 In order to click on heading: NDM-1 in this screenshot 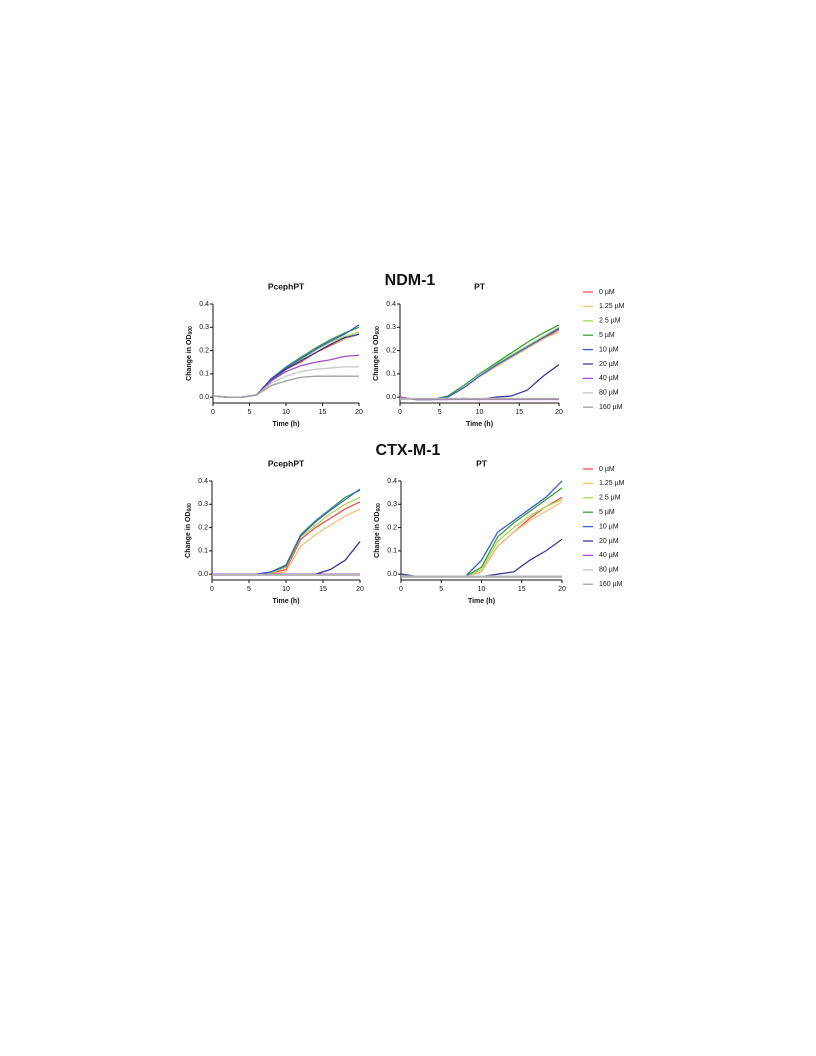, I will do `click(410, 280)`.